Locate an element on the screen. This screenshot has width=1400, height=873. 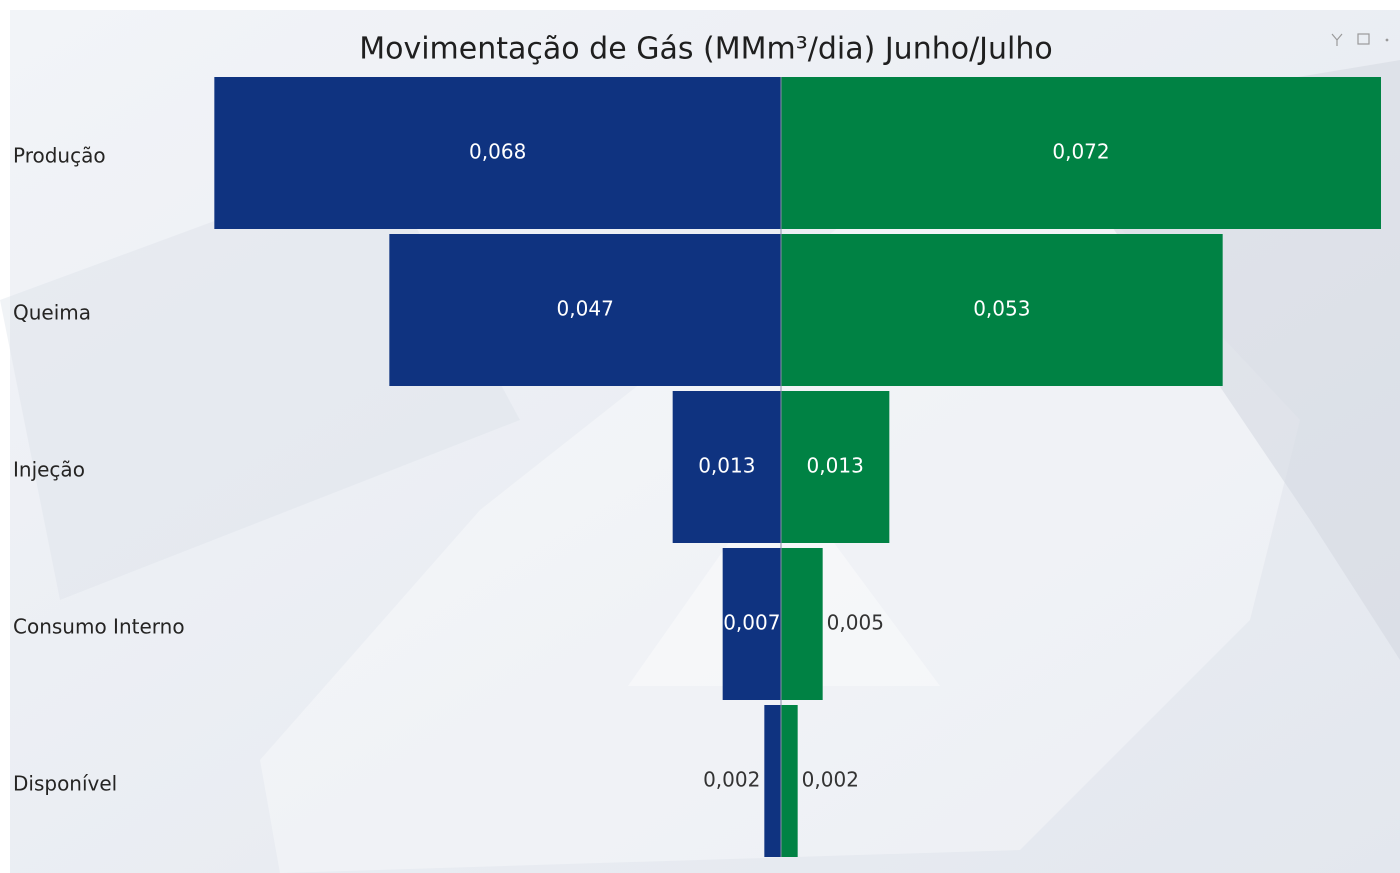
value-label: 0,047 is located at coordinates (585, 309).